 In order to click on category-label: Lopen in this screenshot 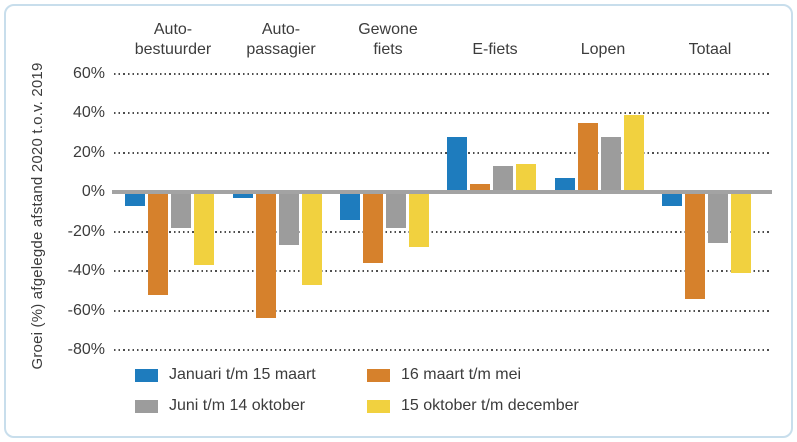, I will do `click(603, 49)`.